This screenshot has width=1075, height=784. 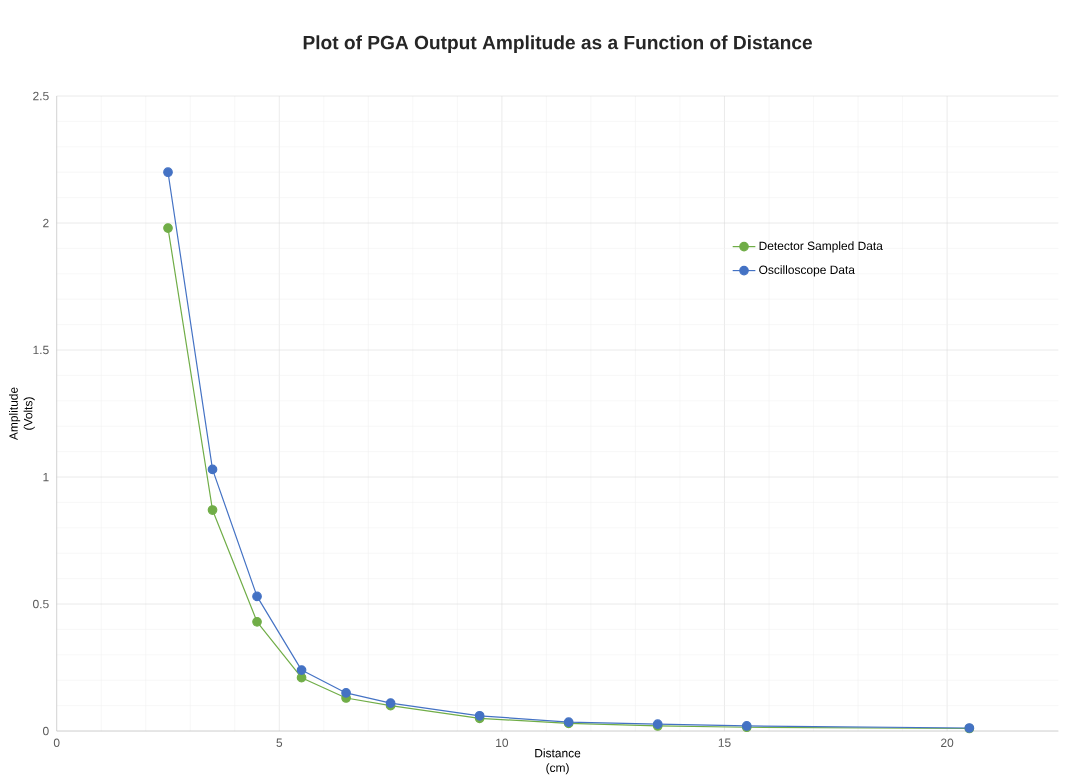 What do you see at coordinates (821, 247) in the screenshot?
I see `legend-label: Detector Sampled Data` at bounding box center [821, 247].